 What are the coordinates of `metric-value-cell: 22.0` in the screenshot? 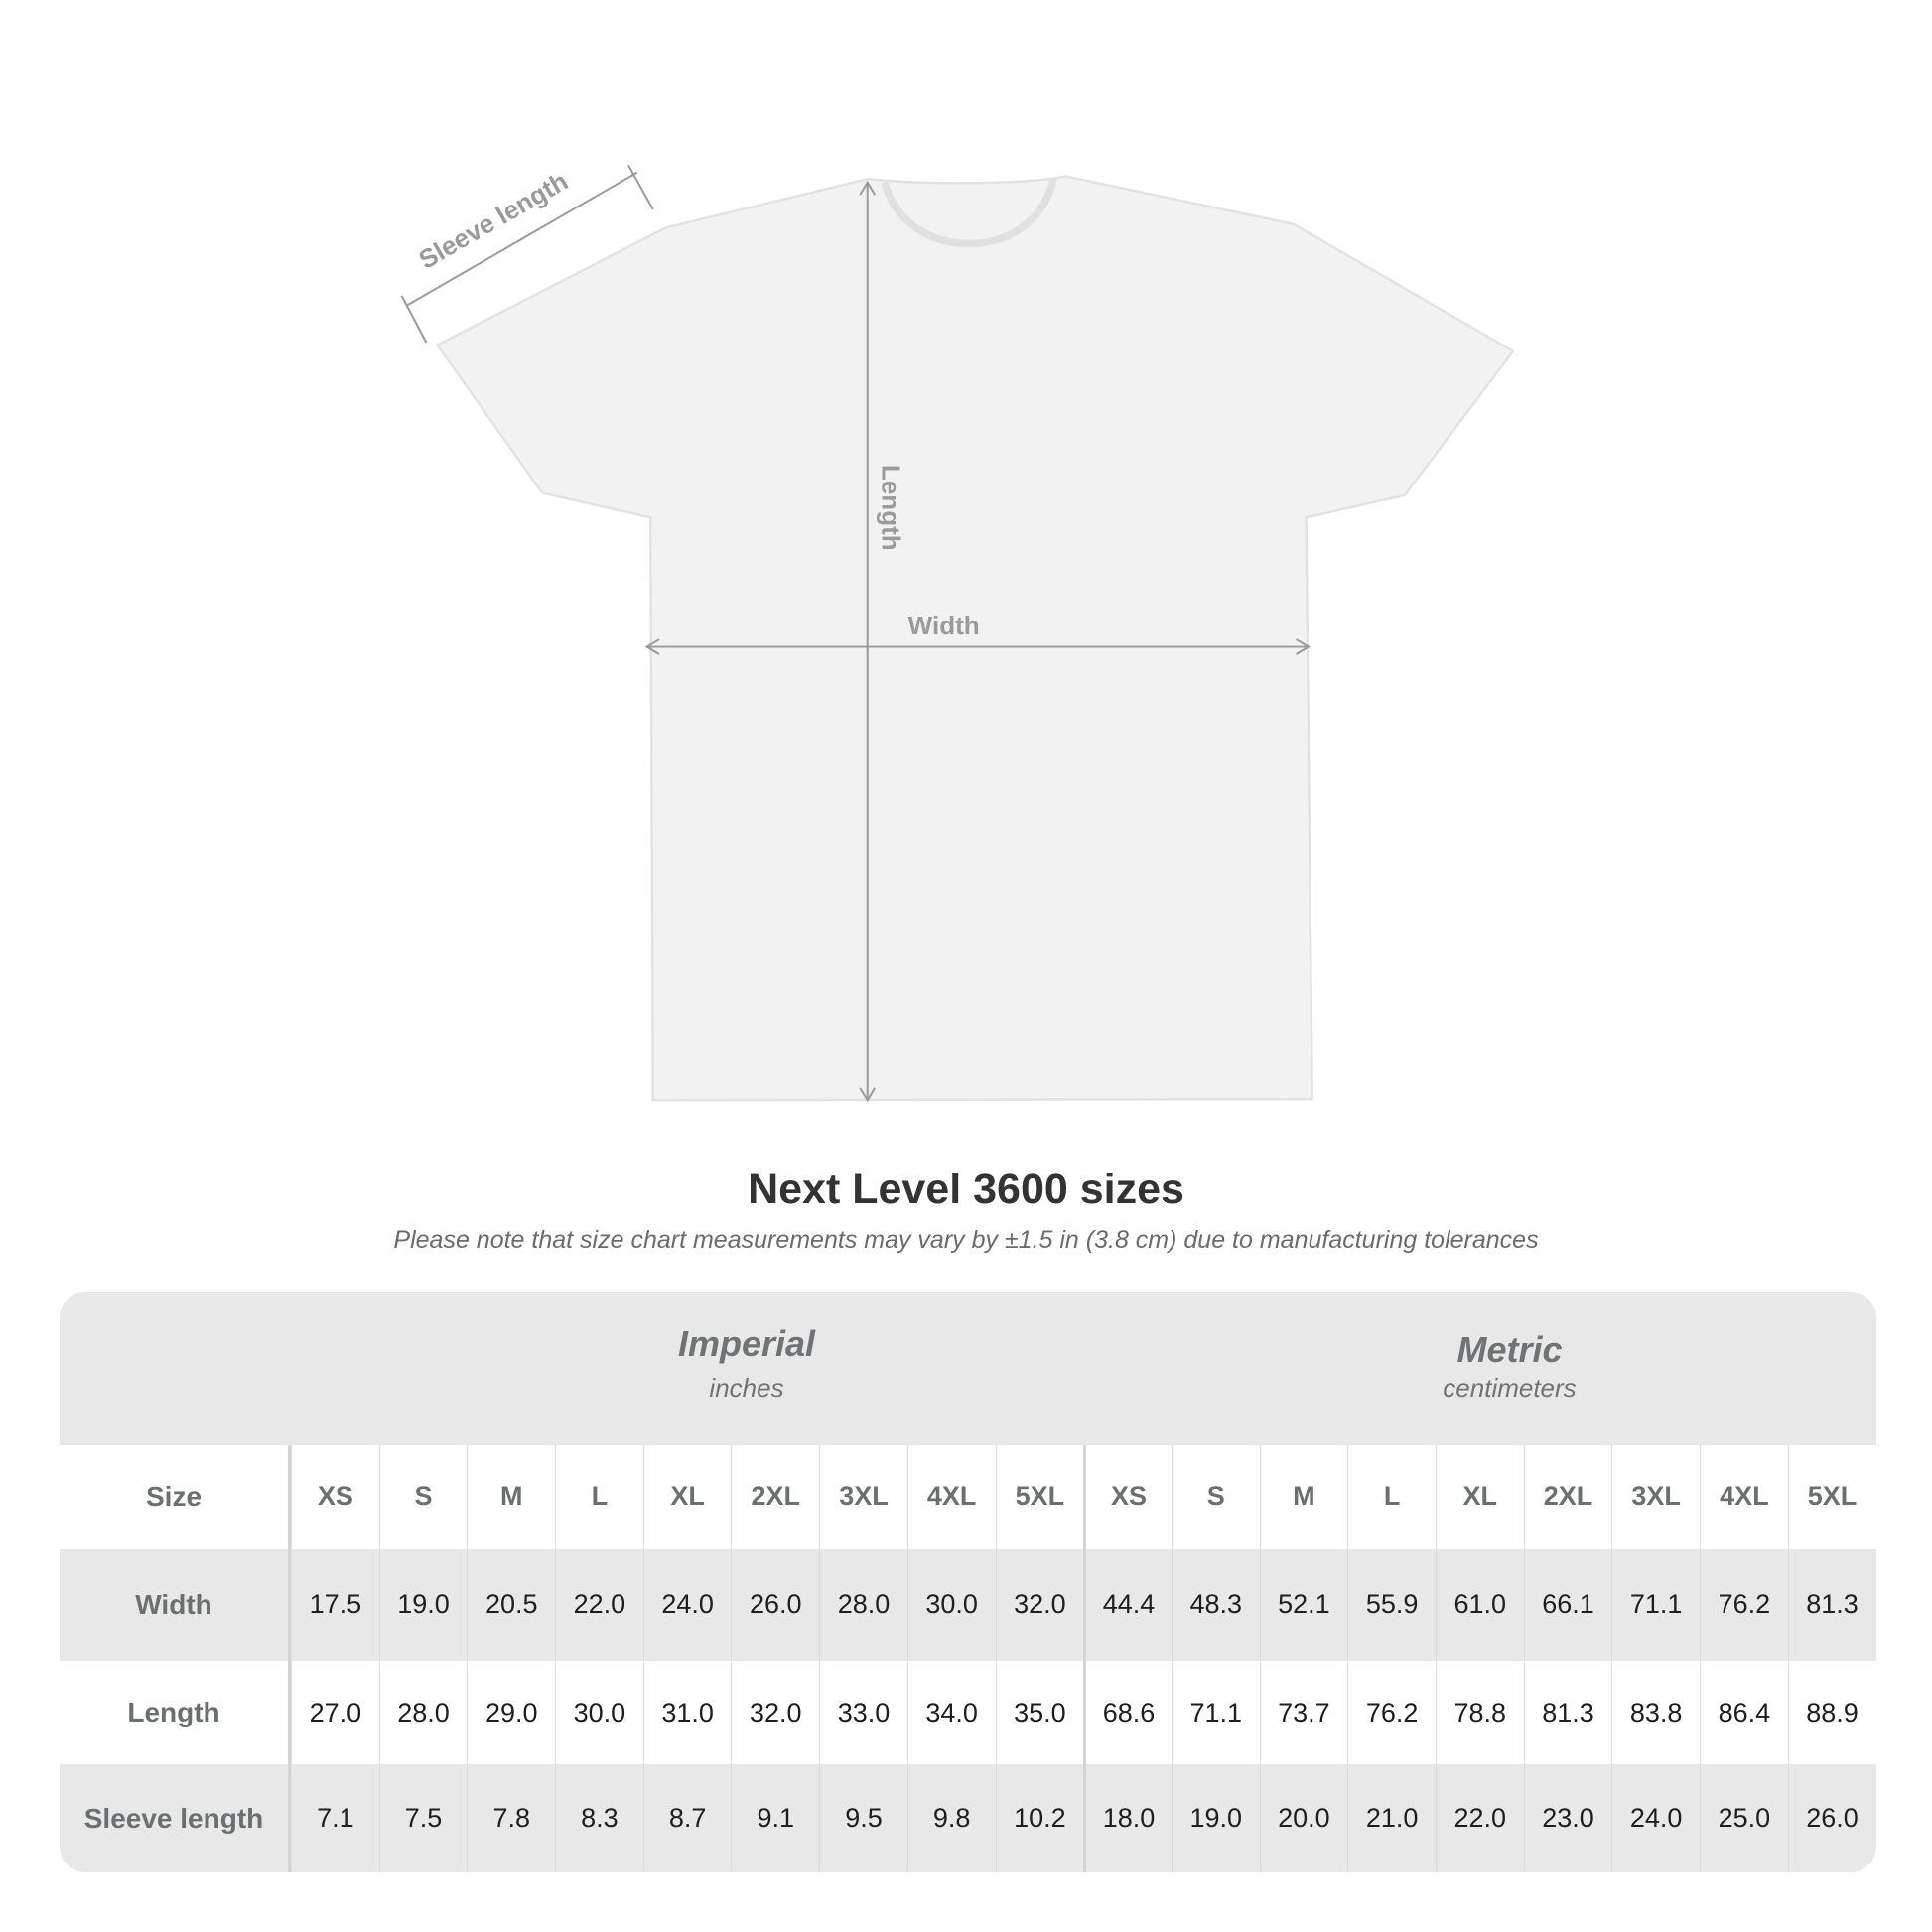 It's located at (1480, 1818).